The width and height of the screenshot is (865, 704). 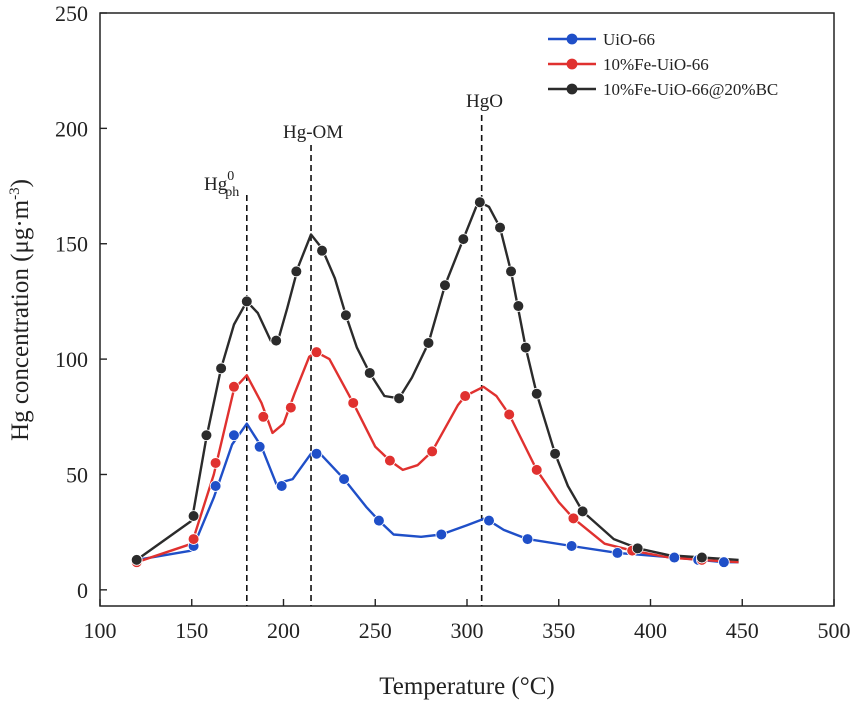 I want to click on annotation-hg-om: Hg-OM, so click(x=313, y=132).